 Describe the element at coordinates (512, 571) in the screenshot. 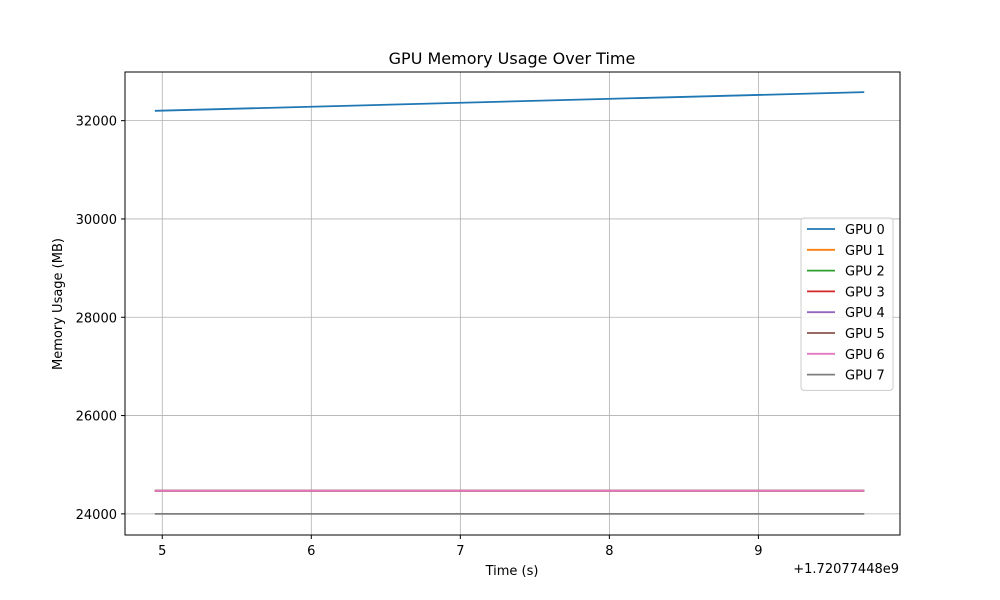

I see `x-axis-label: Time (s)` at that location.